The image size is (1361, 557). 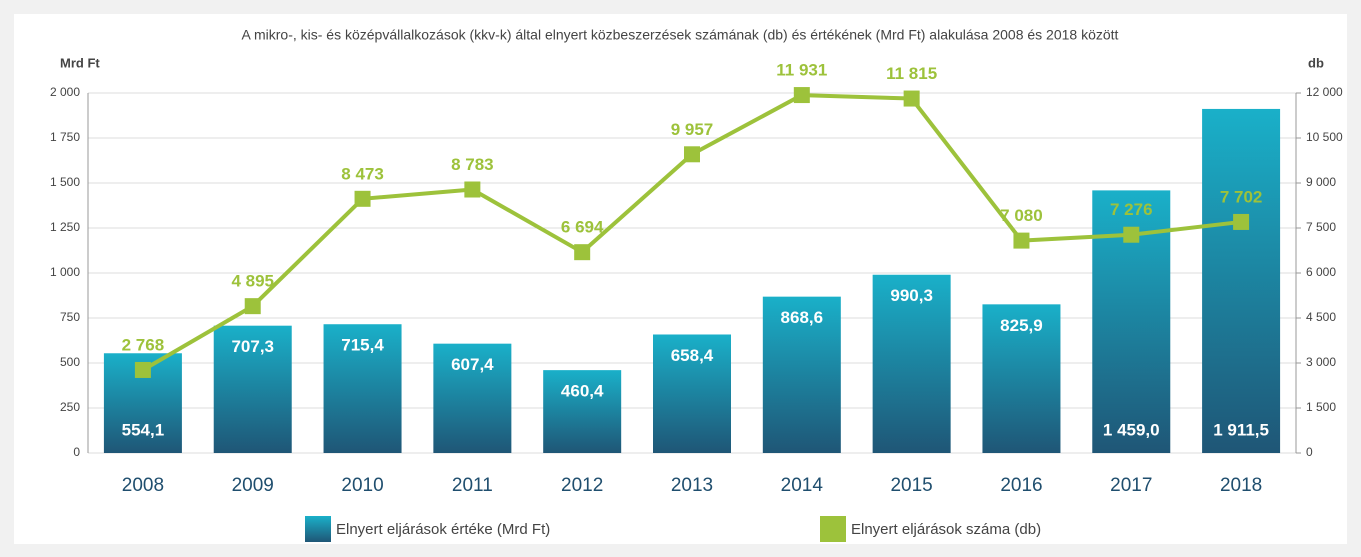 I want to click on y2-tick-label: 12 000, so click(x=1324, y=92).